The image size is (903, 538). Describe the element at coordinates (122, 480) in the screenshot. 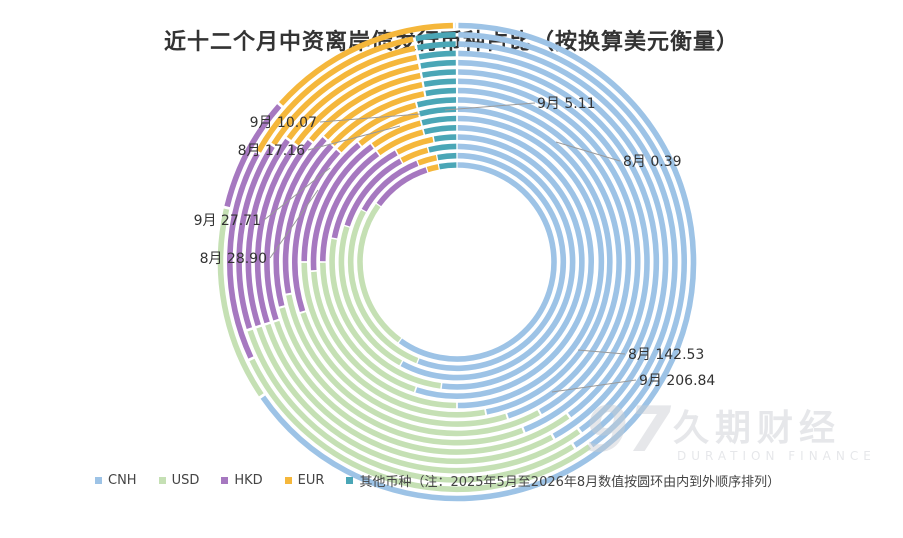

I see `legend-label-cnh: CNH` at that location.